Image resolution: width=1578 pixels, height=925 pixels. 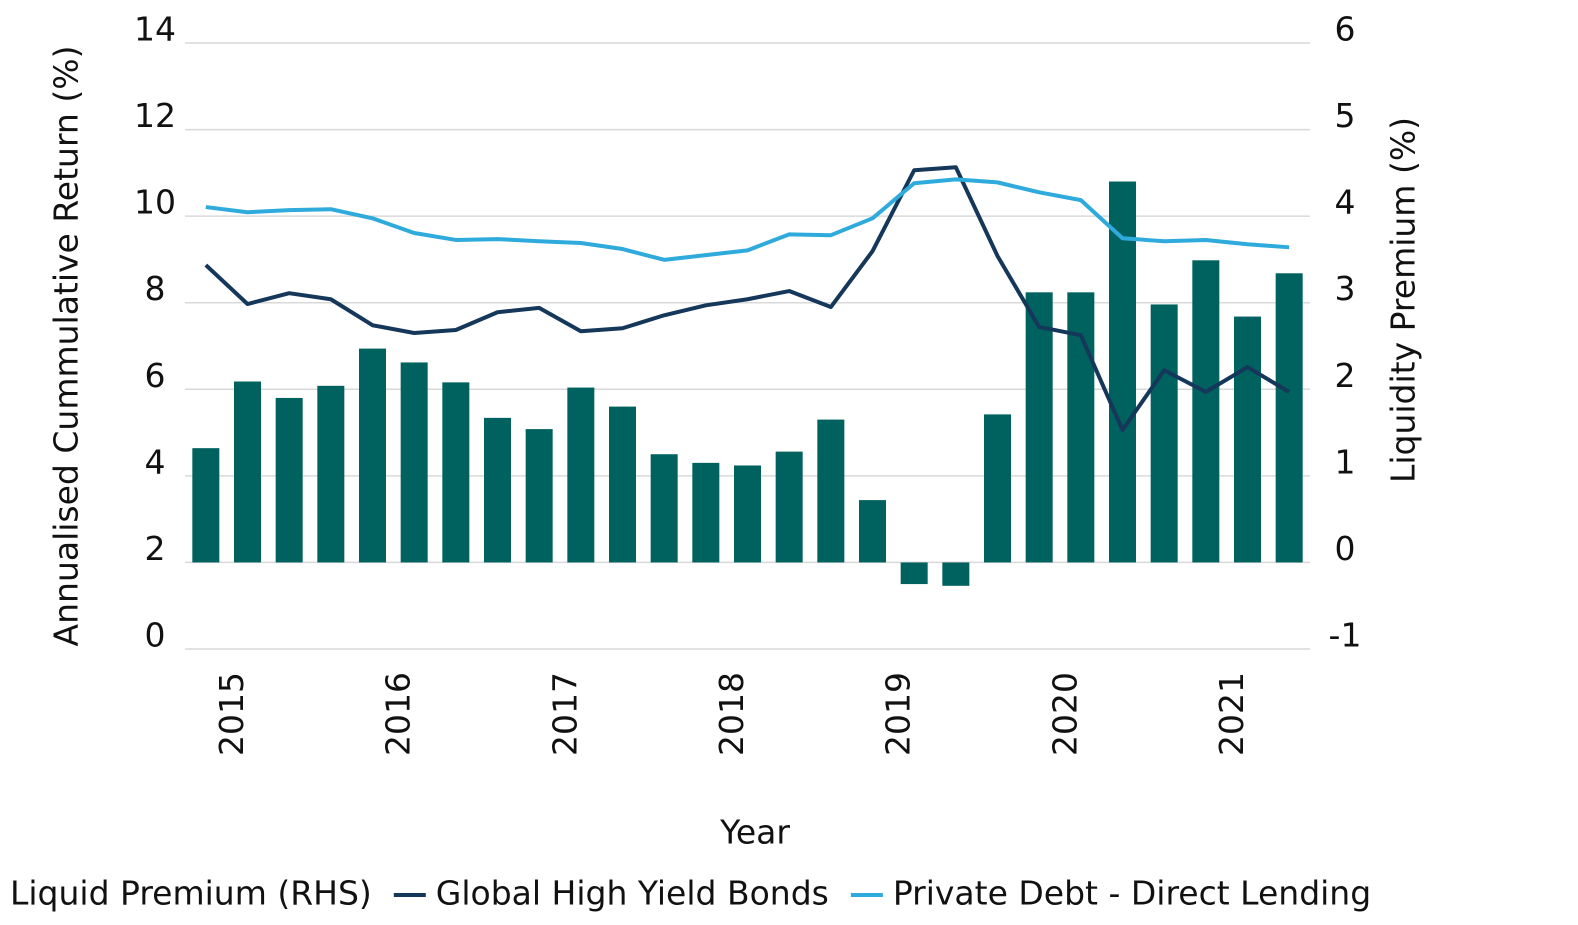 What do you see at coordinates (1345, 635) in the screenshot?
I see `y2-tick-label: -1` at bounding box center [1345, 635].